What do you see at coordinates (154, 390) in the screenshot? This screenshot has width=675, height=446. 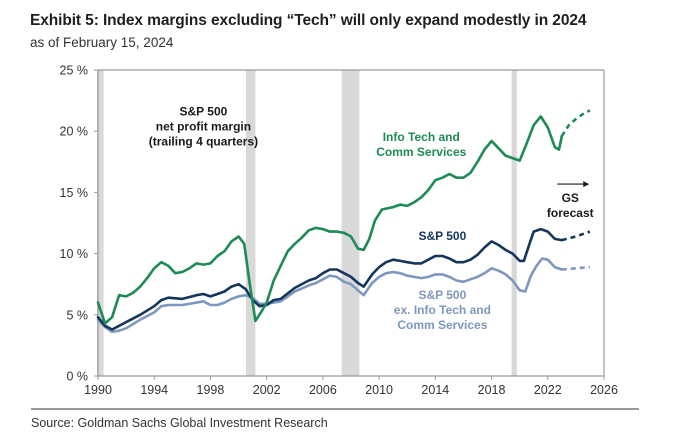 I see `x-tick-label: 1994` at bounding box center [154, 390].